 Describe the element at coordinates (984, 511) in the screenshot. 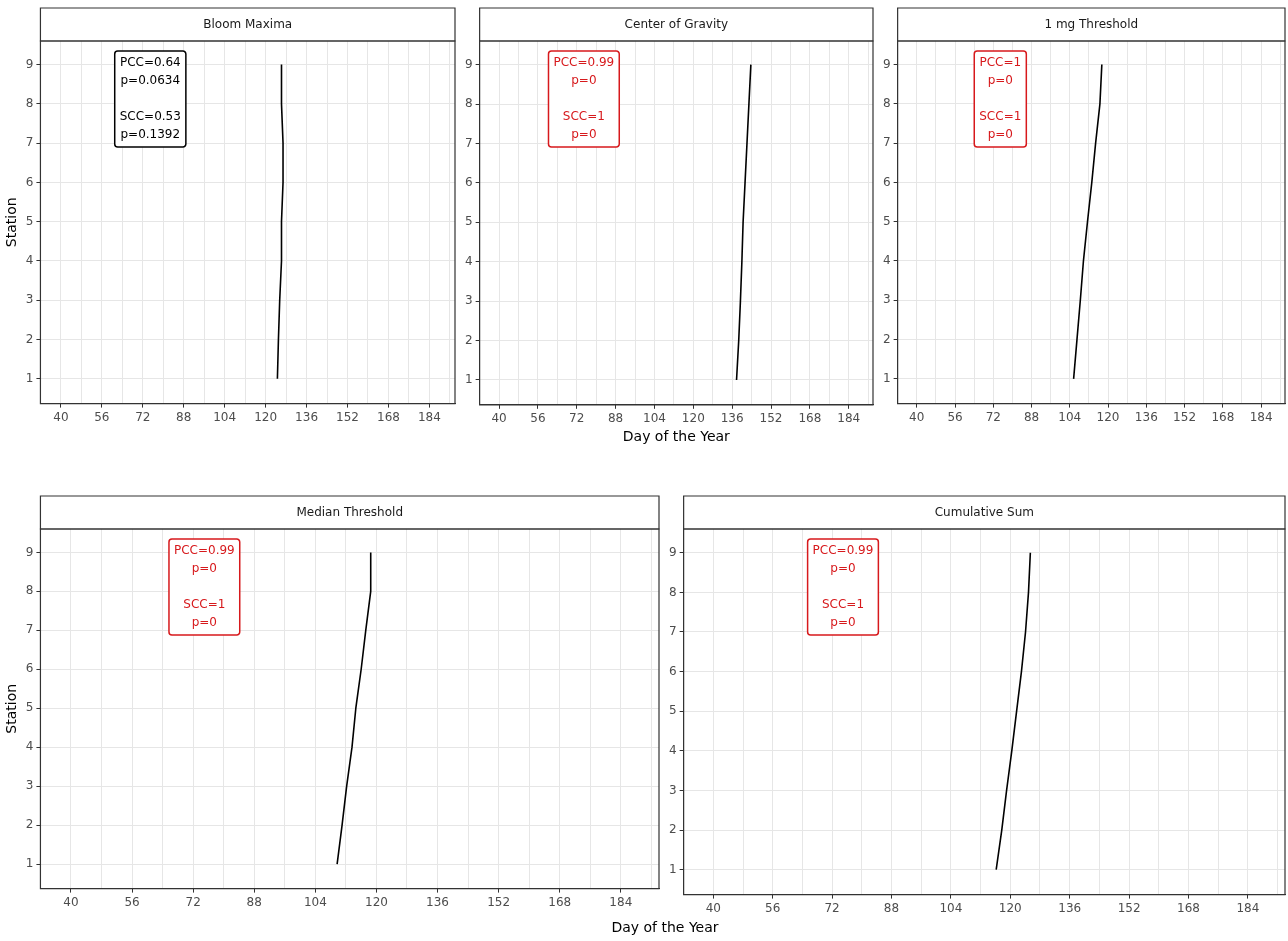

I see `chart-title: Cumulative Sum` at that location.